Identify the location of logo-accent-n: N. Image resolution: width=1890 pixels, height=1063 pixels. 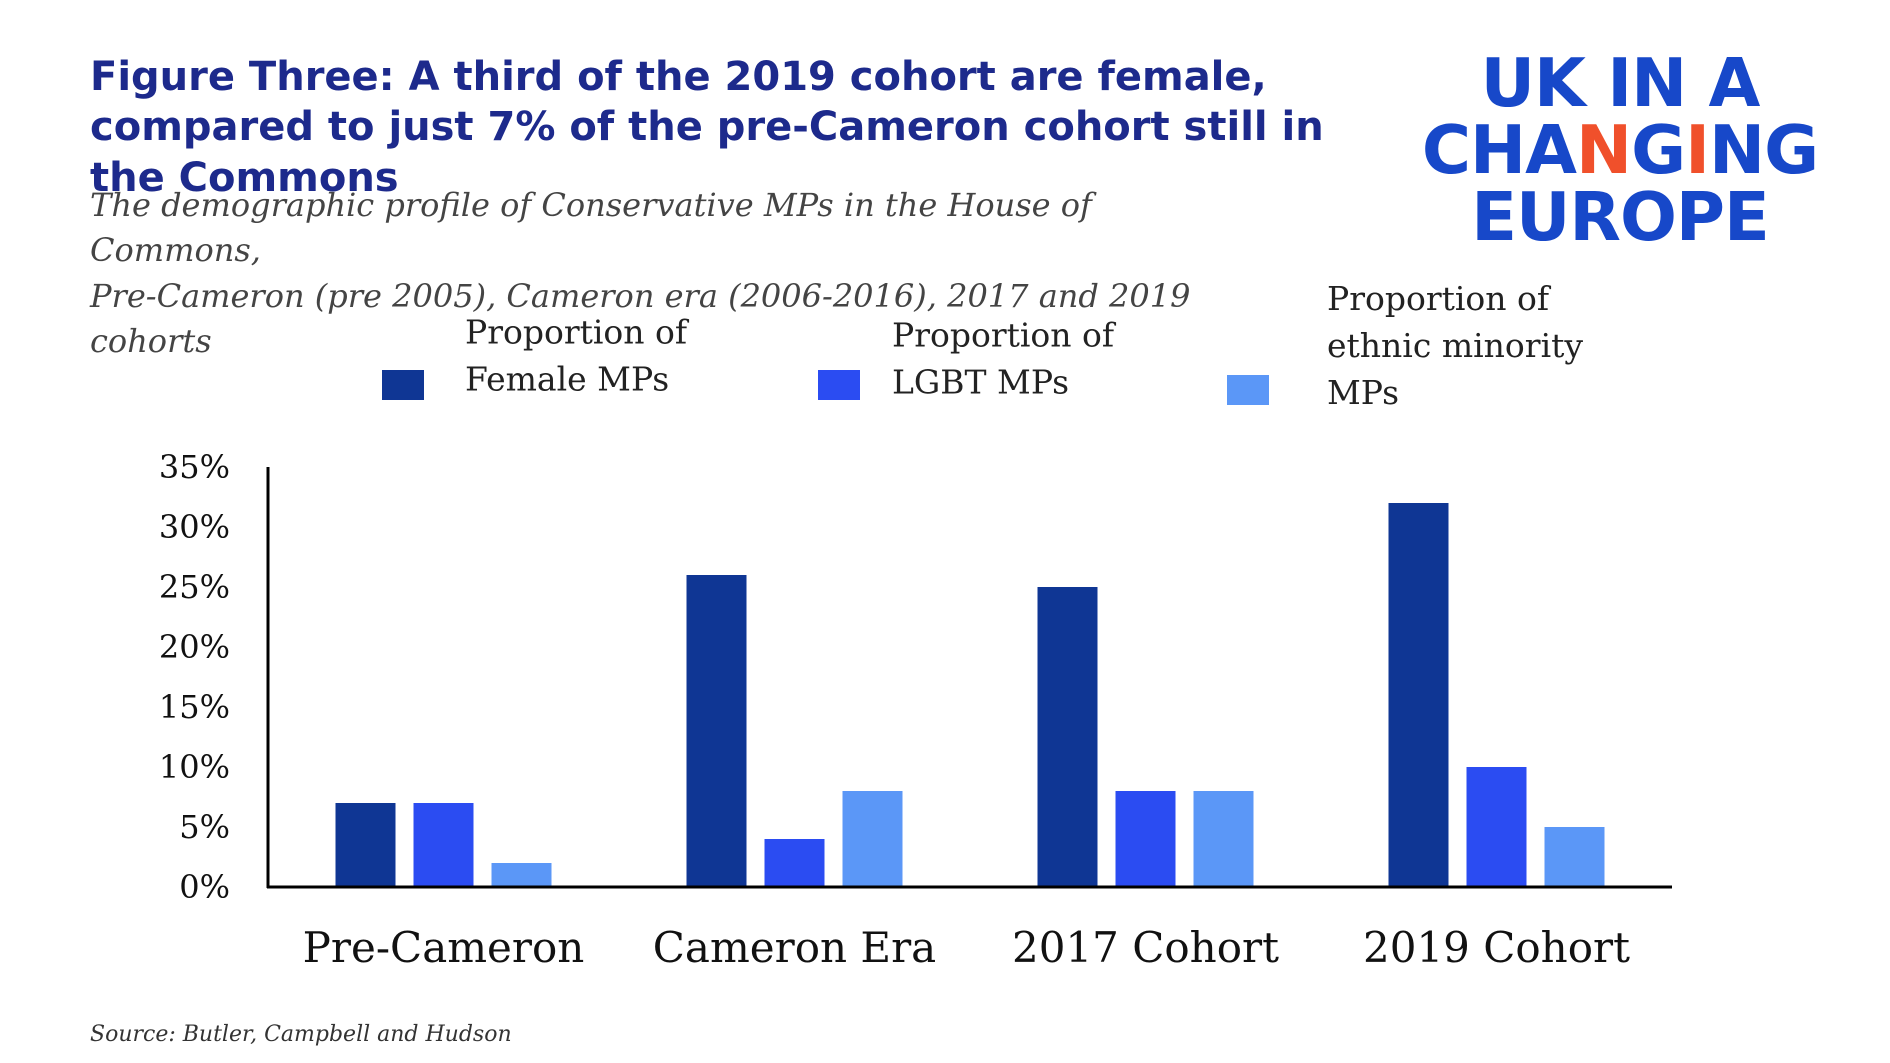
(1604, 150).